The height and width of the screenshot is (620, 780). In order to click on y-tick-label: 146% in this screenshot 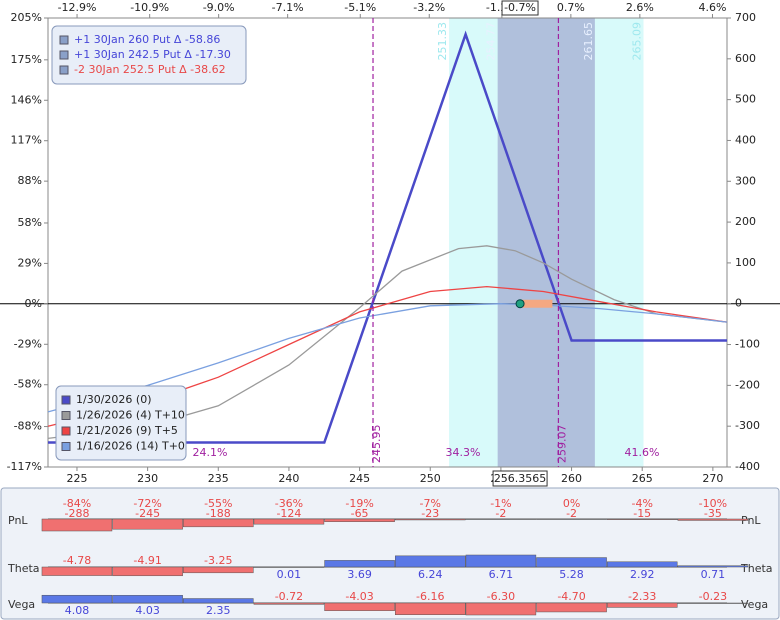, I will do `click(26, 99)`.